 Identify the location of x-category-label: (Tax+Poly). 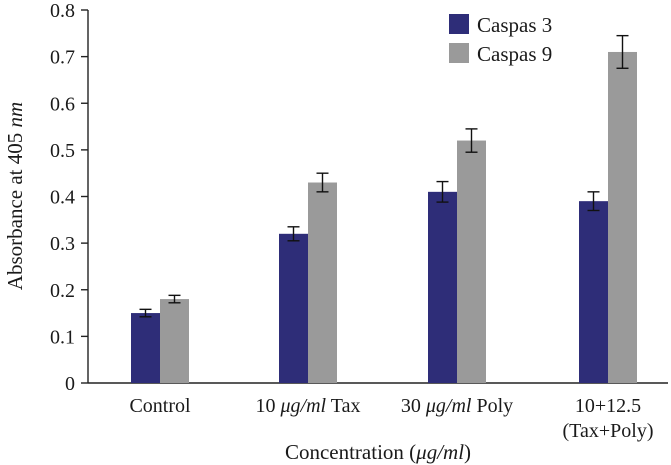
(608, 431).